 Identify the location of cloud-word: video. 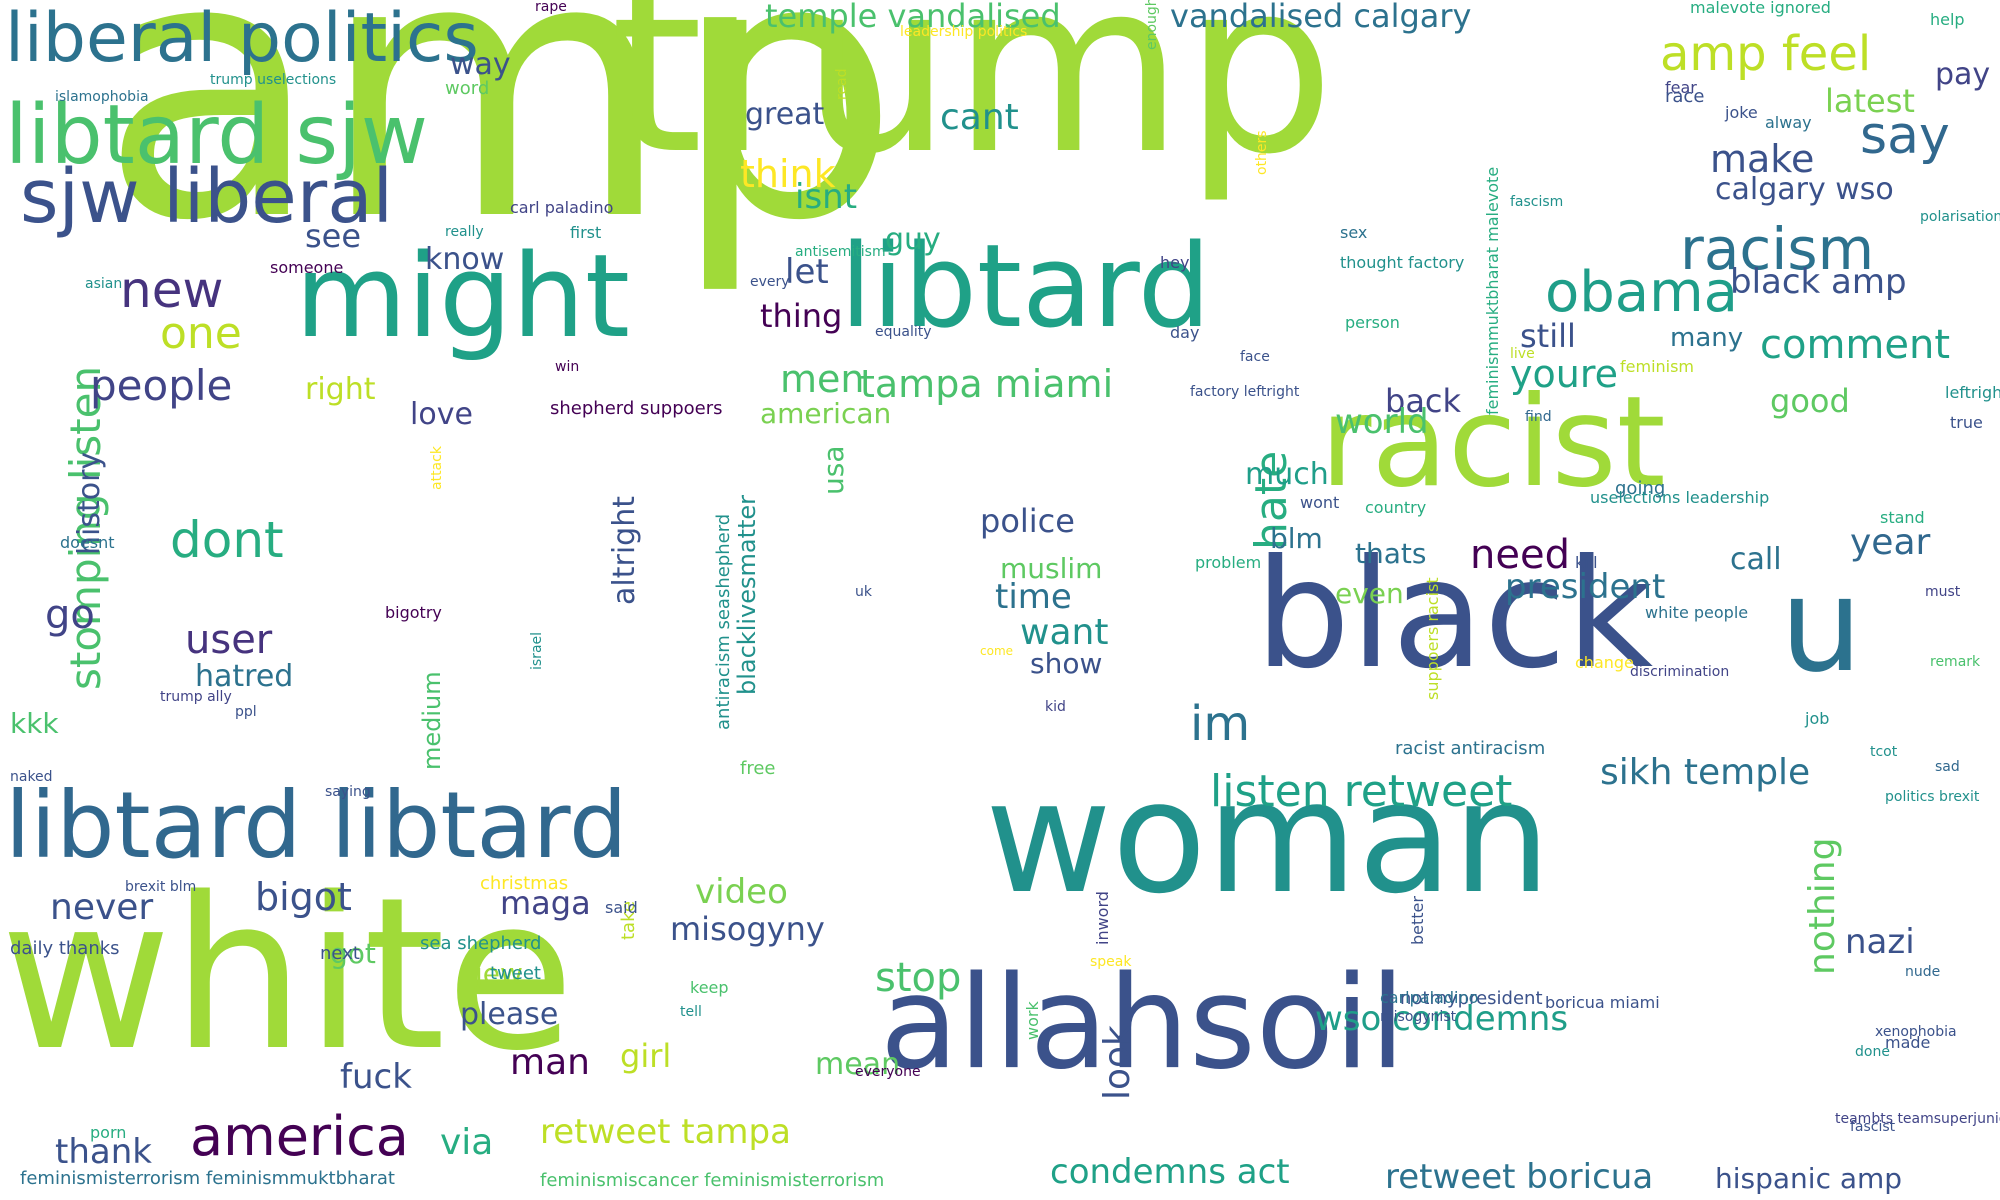
(741, 892).